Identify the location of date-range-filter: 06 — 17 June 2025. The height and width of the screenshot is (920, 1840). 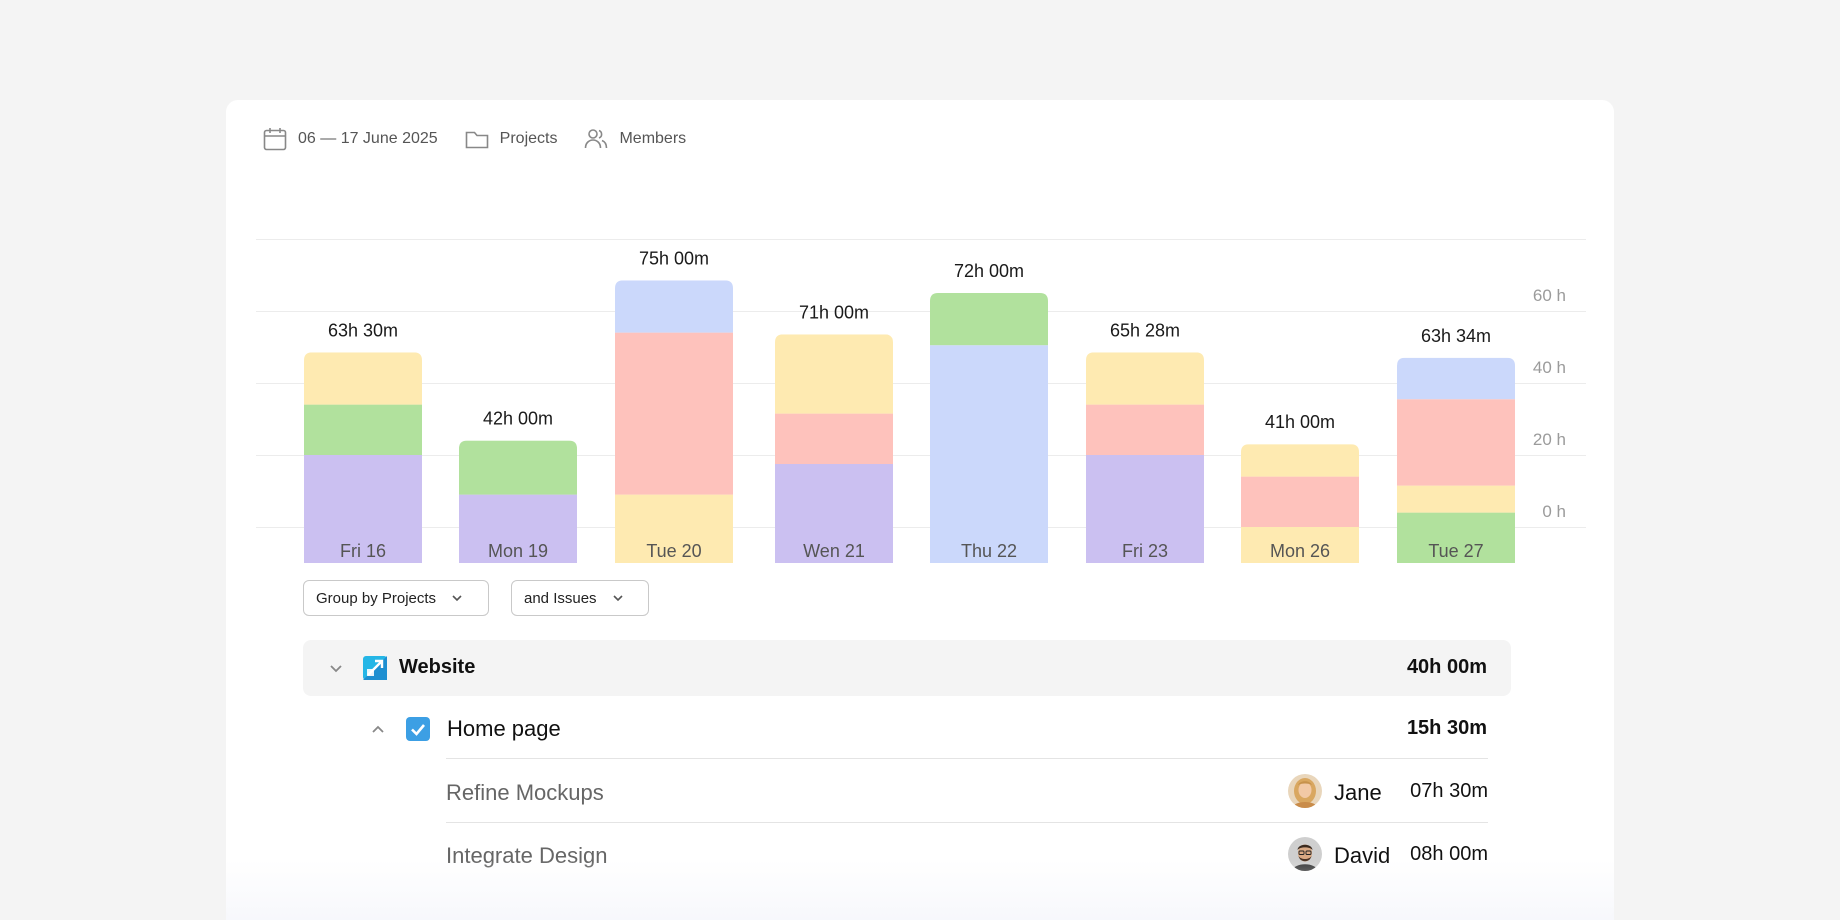
(350, 139).